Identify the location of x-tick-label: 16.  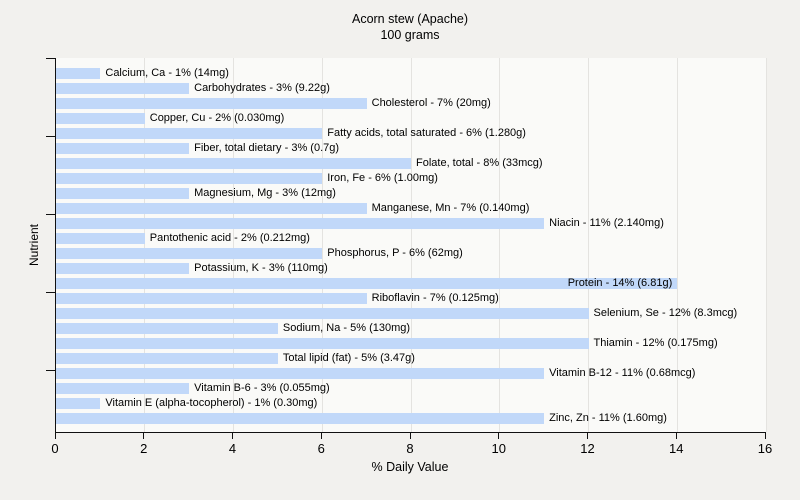
(765, 448).